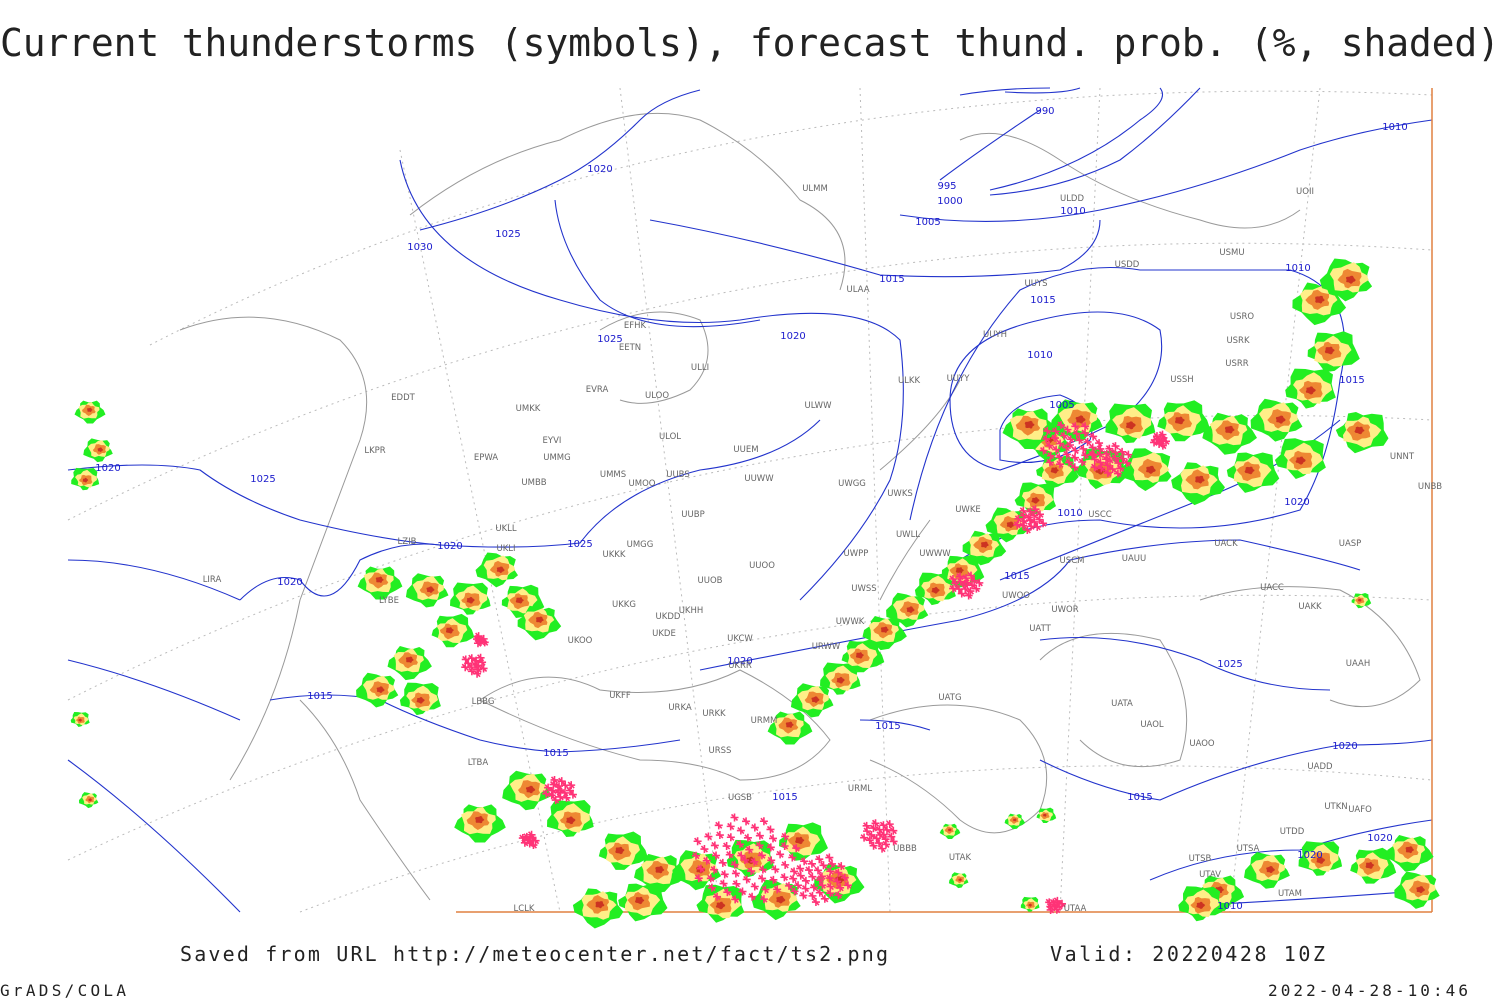  Describe the element at coordinates (935, 554) in the screenshot. I see `station-label: UWWW` at that location.